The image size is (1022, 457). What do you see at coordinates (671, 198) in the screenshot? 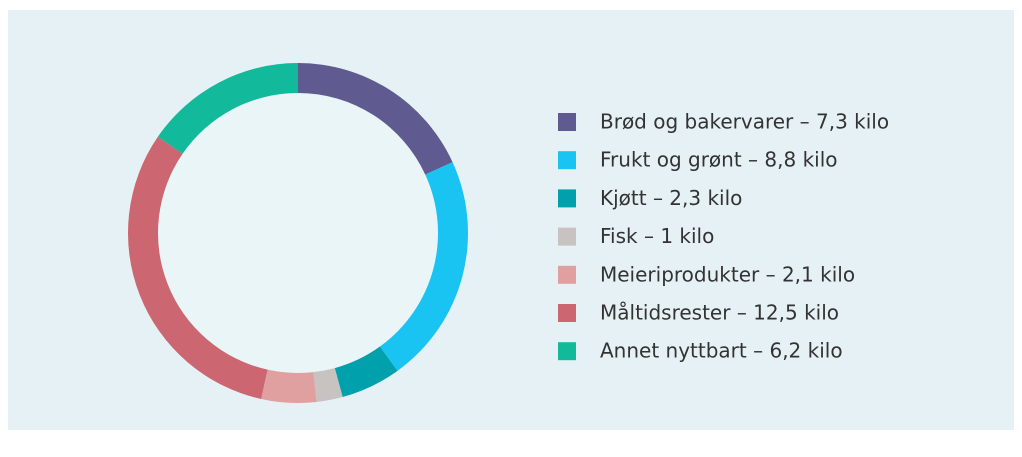
I see `legend-label: Kjøtt – 2,3 kilo` at bounding box center [671, 198].